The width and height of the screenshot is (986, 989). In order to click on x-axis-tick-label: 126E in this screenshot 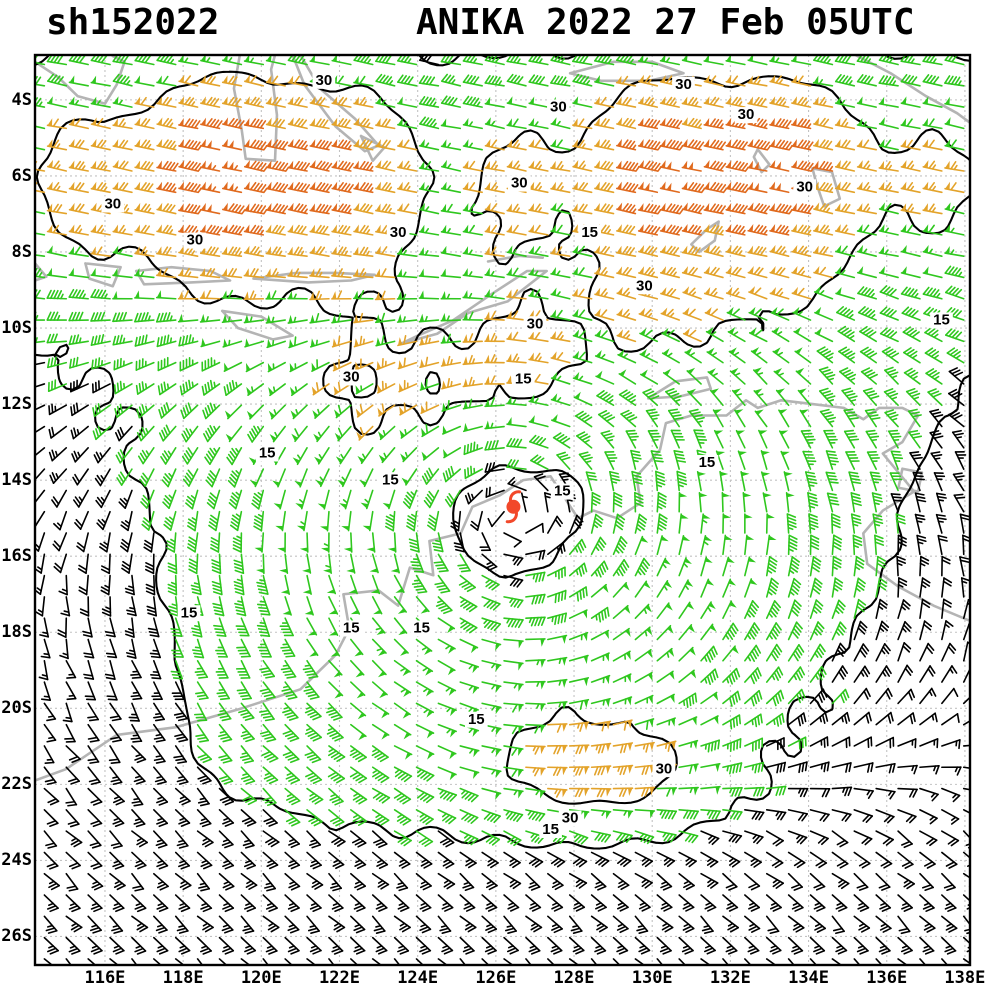, I will do `click(496, 978)`.